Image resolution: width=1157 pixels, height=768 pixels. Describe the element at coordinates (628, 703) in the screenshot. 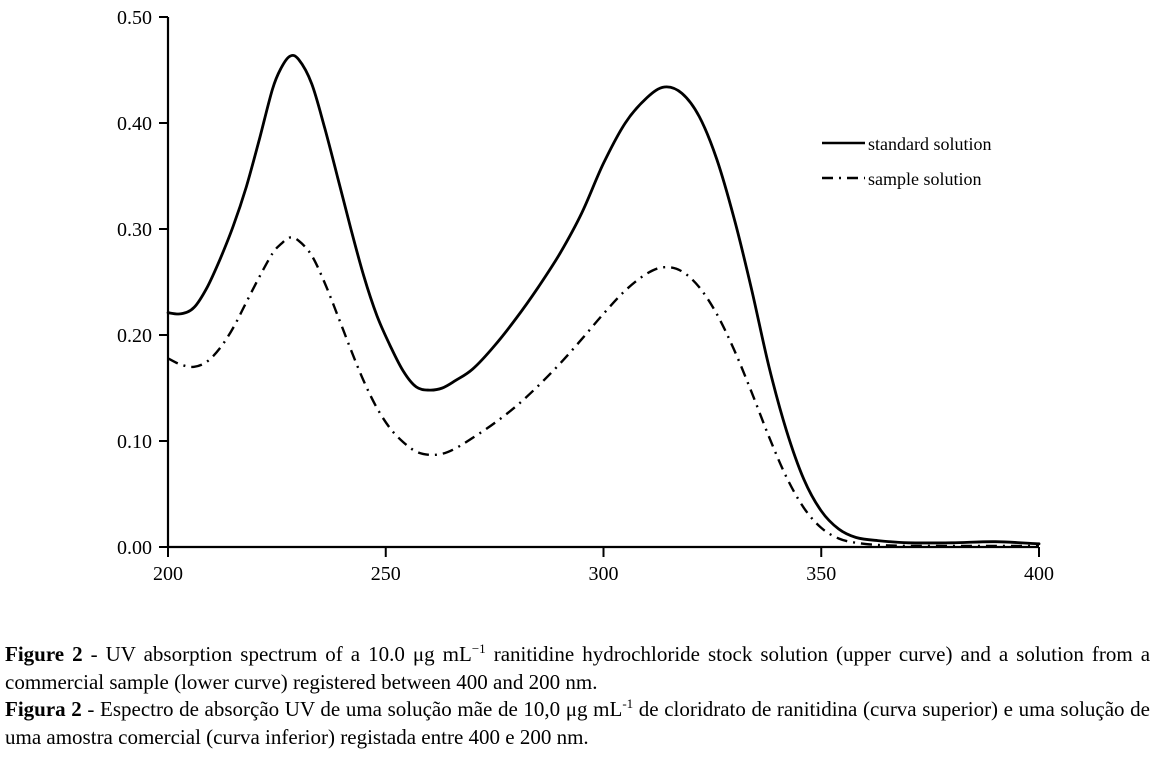

I see `caption-pt-superscript: -1` at that location.